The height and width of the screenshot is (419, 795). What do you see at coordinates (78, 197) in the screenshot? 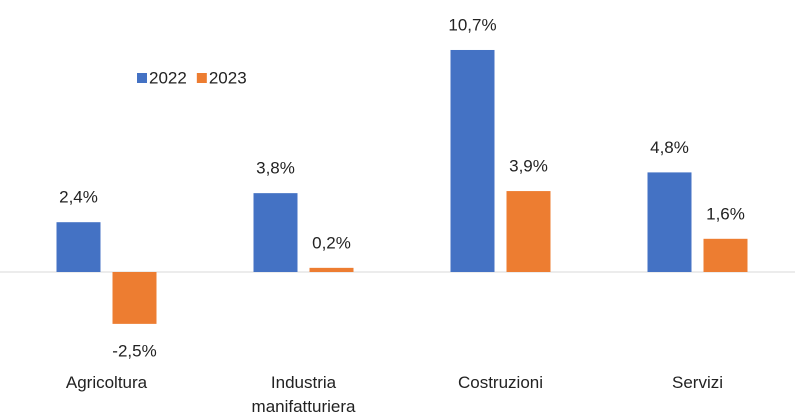
I see `value-label: 2,4%` at bounding box center [78, 197].